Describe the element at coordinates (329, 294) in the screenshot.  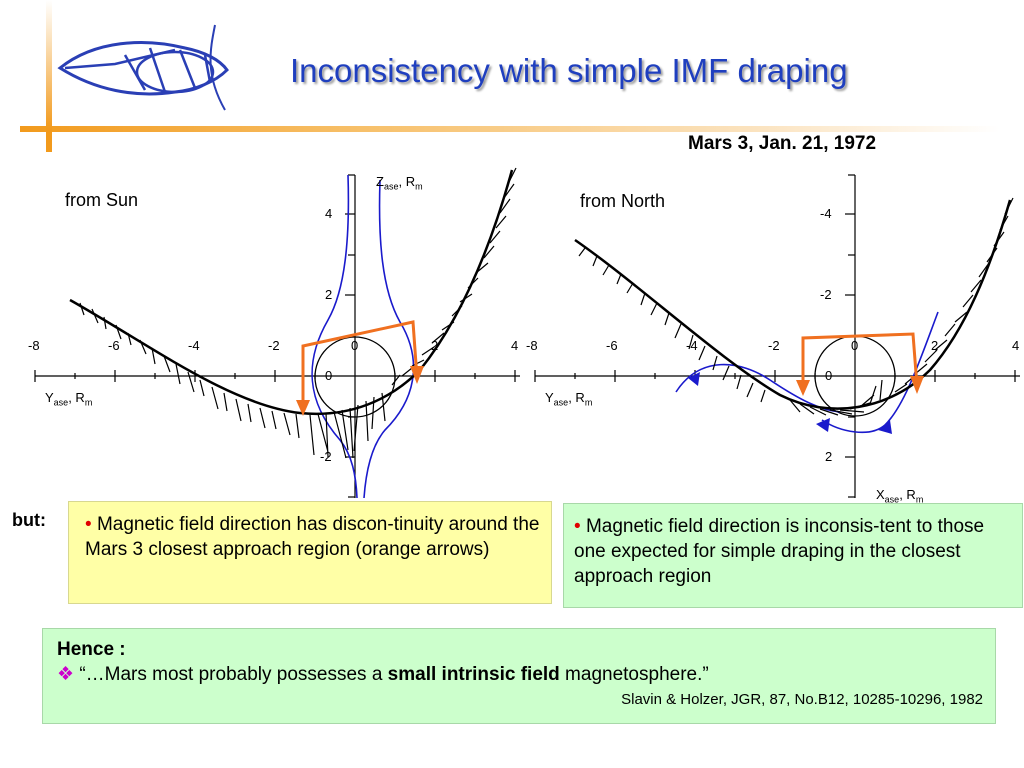
I see `left-y-tick: 2` at that location.